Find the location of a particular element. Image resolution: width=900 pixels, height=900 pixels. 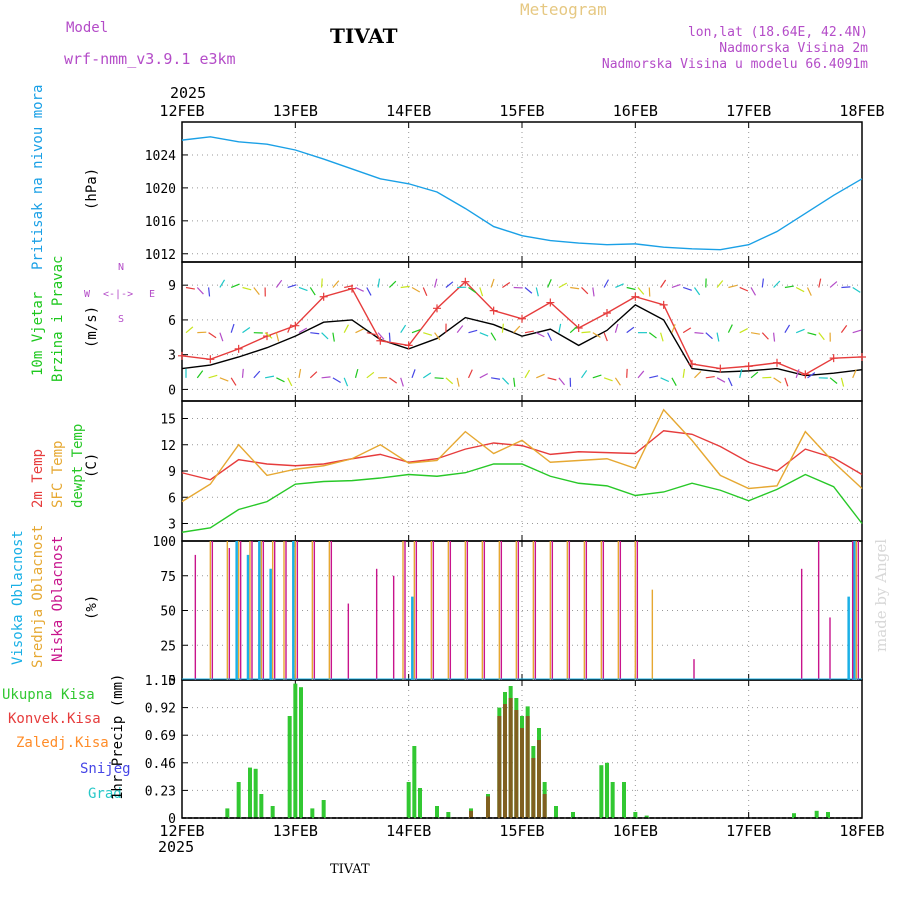

dewpt-line is located at coordinates (522, 498).